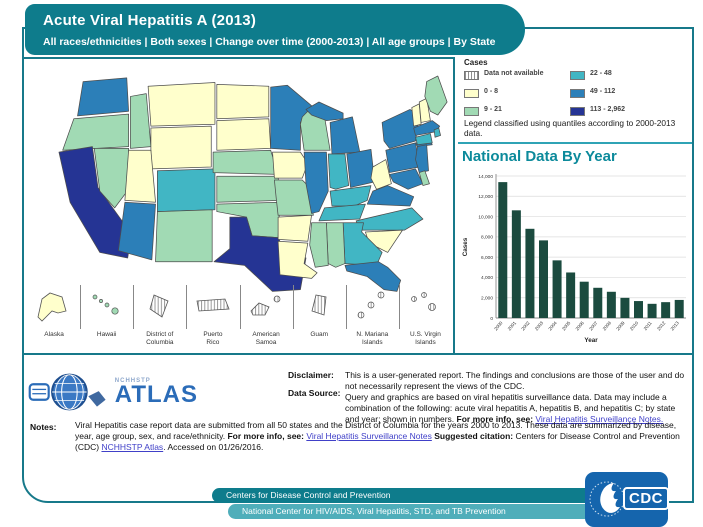 This screenshot has width=703, height=527. Describe the element at coordinates (675, 325) in the screenshot. I see `svg-text: 2013` at that location.